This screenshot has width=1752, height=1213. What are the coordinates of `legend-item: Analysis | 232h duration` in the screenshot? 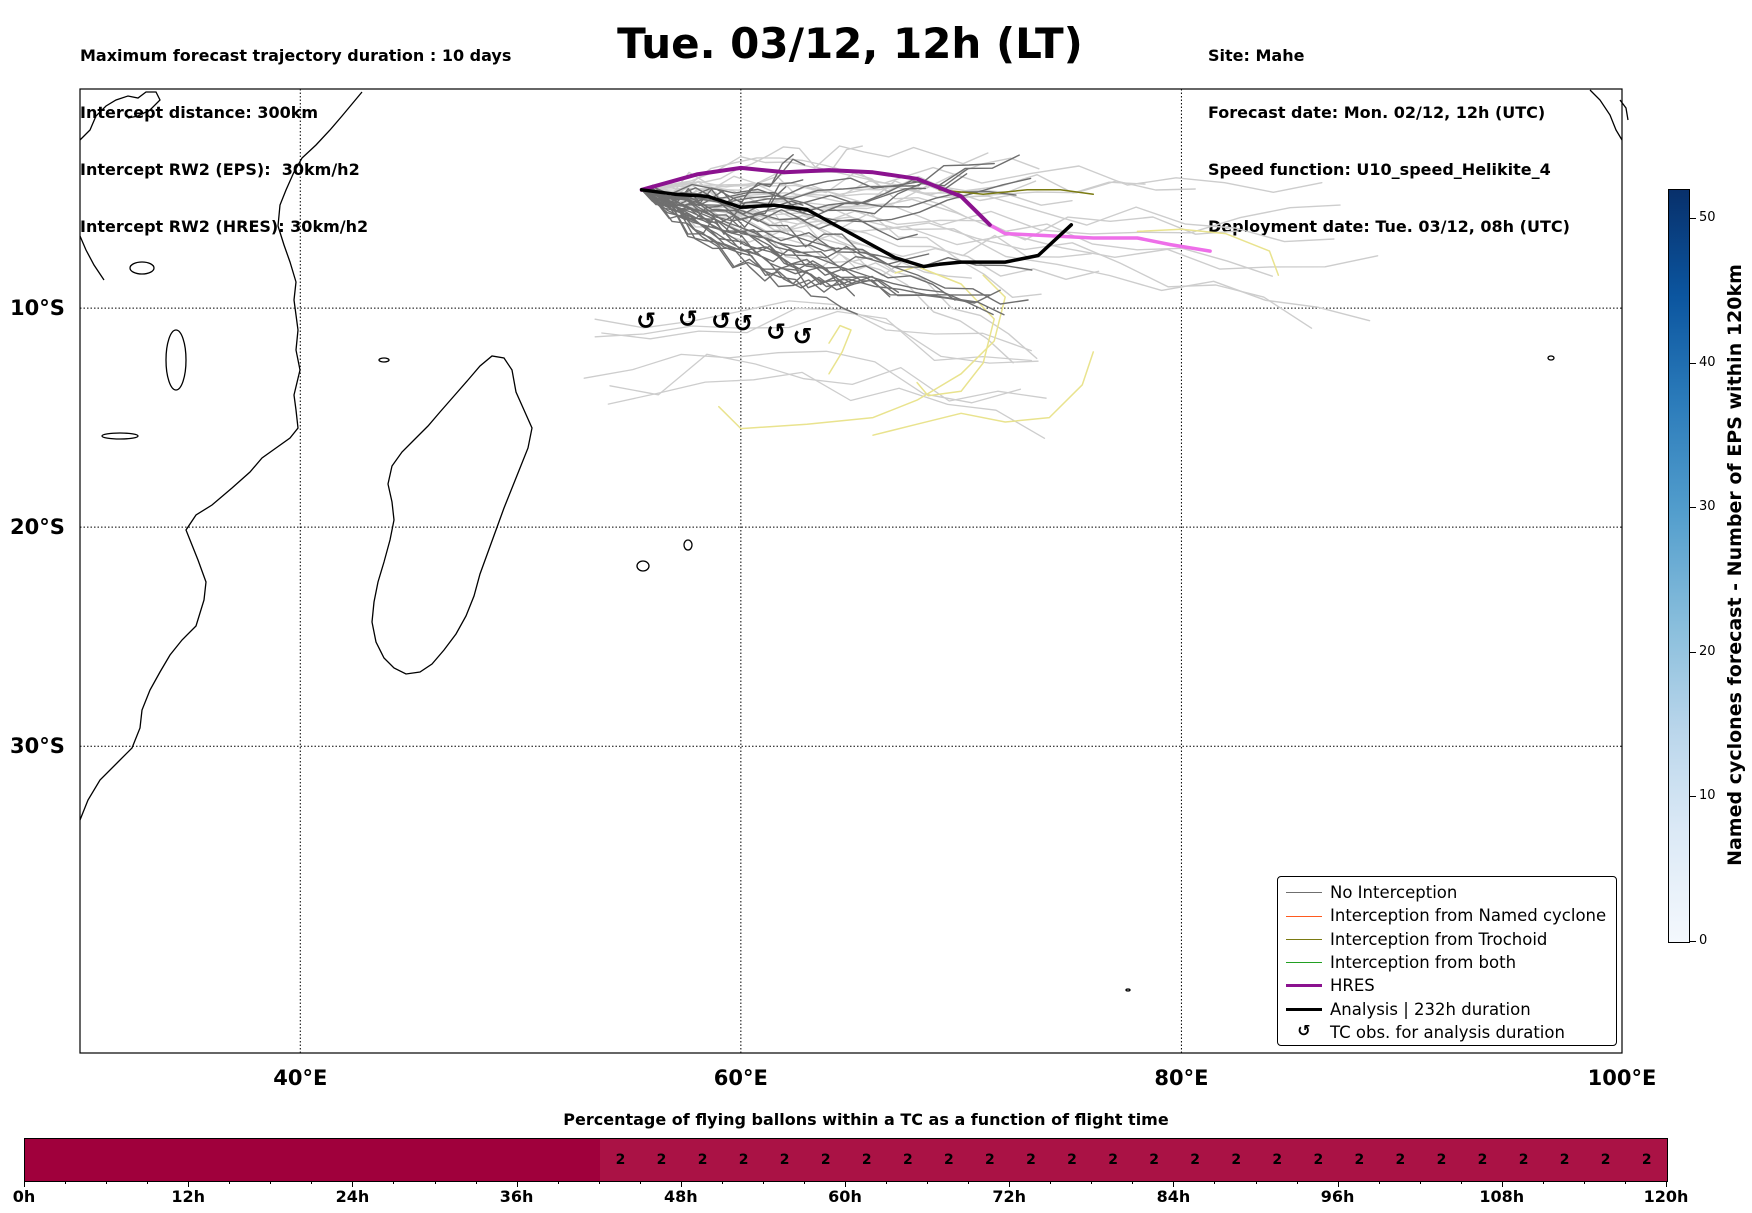 It's located at (1447, 1010).